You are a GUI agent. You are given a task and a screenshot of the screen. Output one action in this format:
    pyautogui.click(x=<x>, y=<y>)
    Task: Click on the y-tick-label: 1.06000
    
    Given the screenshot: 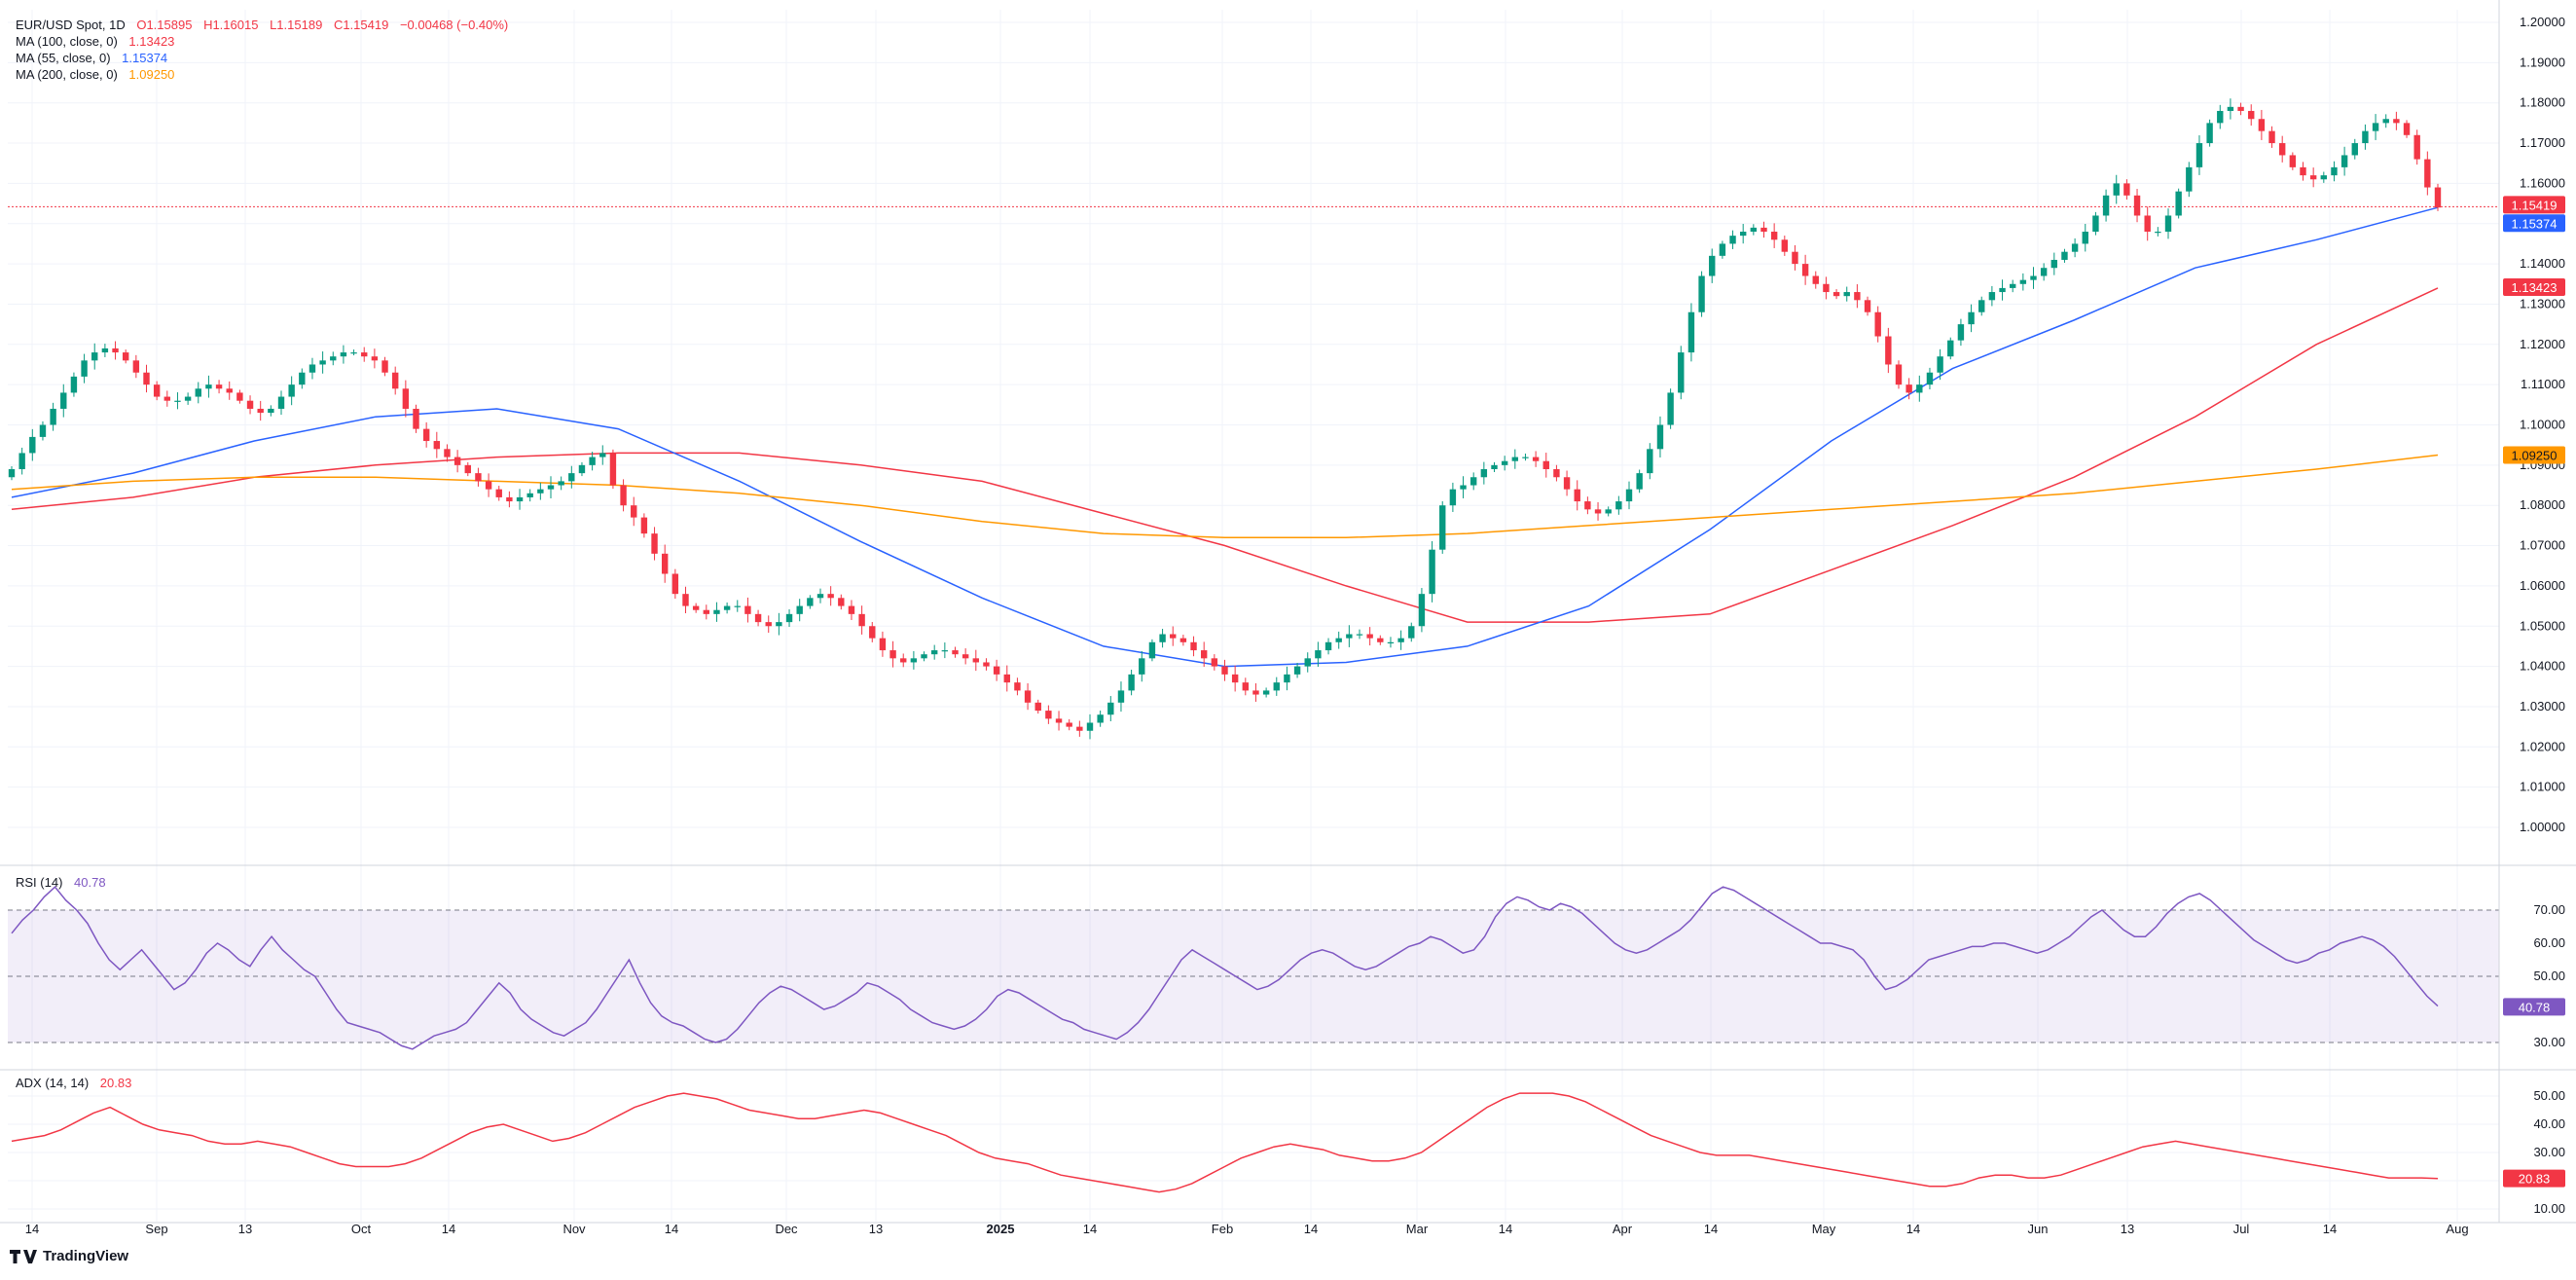 What is the action you would take?
    pyautogui.click(x=2542, y=585)
    